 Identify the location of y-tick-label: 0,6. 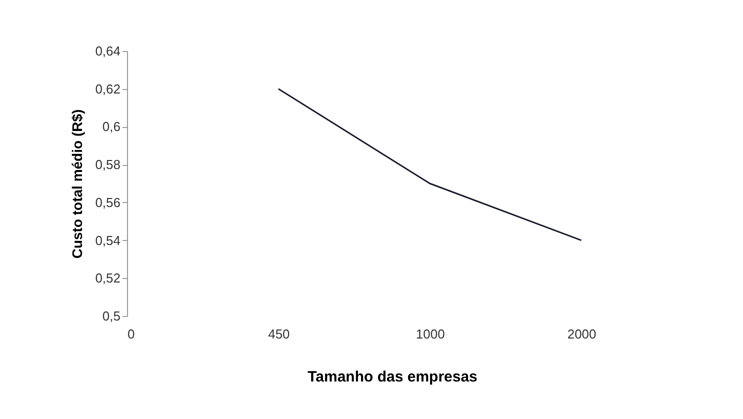
(111, 126).